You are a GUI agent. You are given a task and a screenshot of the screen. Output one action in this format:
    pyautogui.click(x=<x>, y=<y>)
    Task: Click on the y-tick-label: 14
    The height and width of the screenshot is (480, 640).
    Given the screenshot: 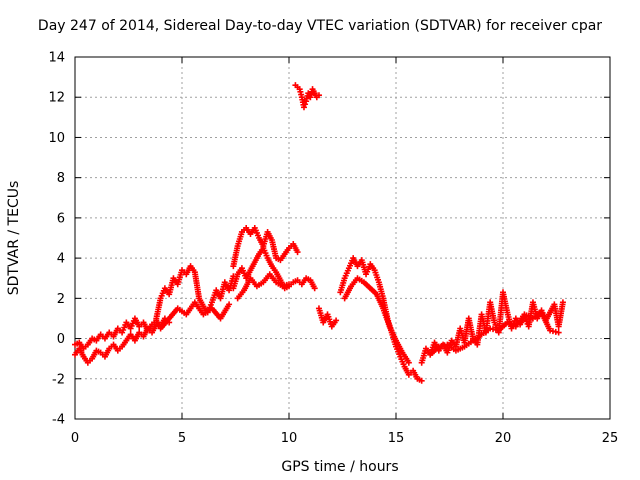 What is the action you would take?
    pyautogui.click(x=56, y=58)
    